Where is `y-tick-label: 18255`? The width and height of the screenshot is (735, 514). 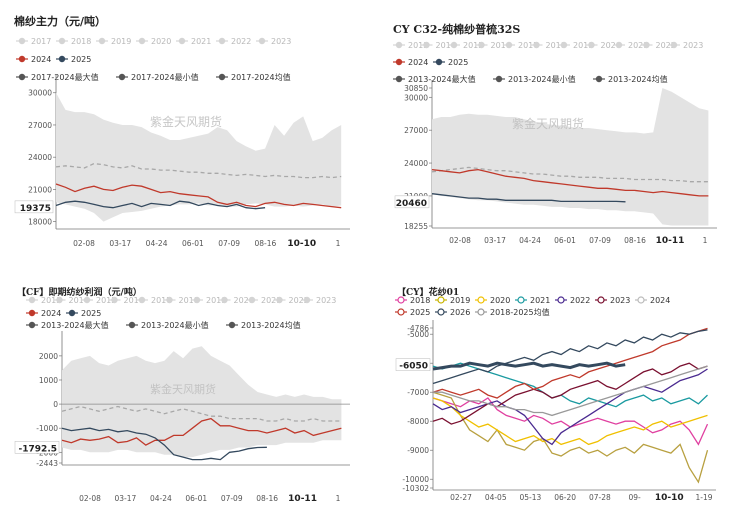 y-tick-label: 18255 is located at coordinates (416, 226).